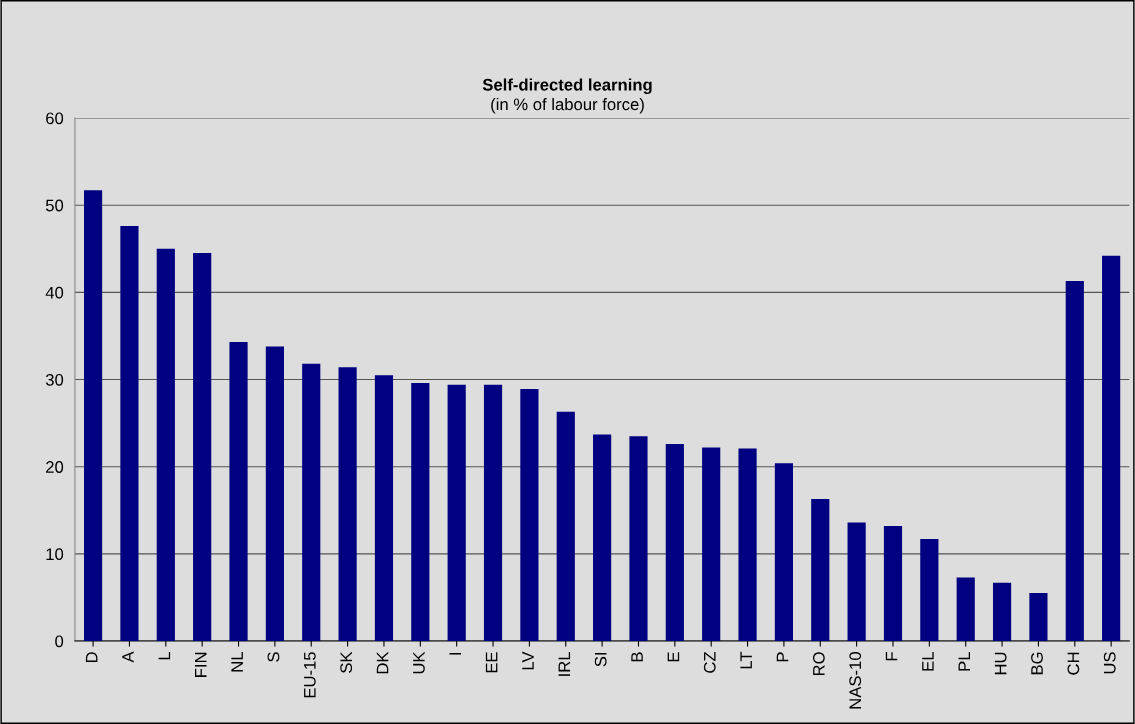 The height and width of the screenshot is (724, 1135). What do you see at coordinates (673, 657) in the screenshot?
I see `x-tick-label: E` at bounding box center [673, 657].